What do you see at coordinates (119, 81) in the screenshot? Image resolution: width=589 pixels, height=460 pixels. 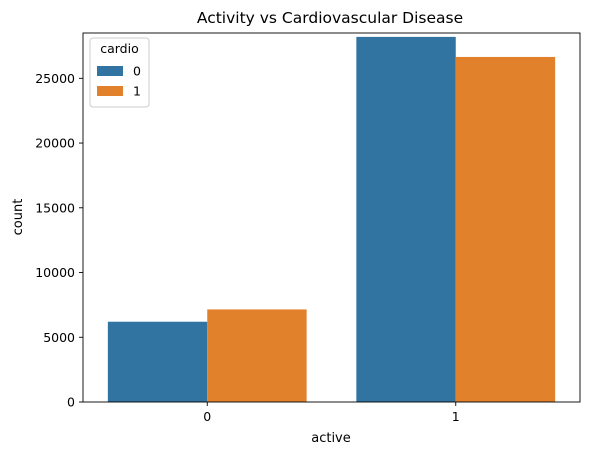 I see `legend-items: 01` at bounding box center [119, 81].